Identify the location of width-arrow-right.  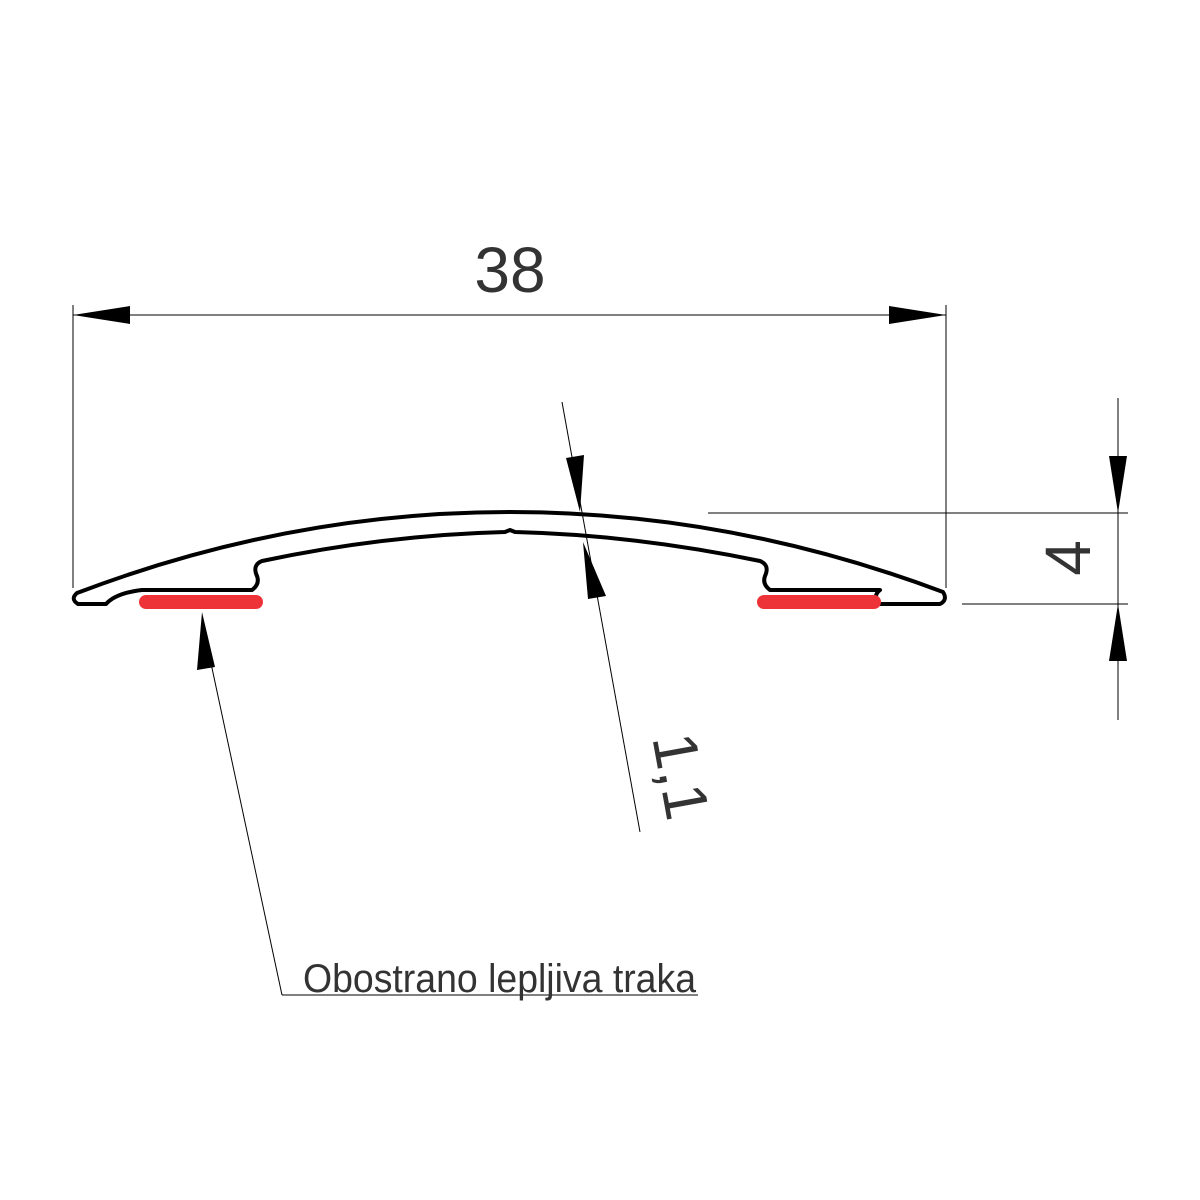
(917, 315).